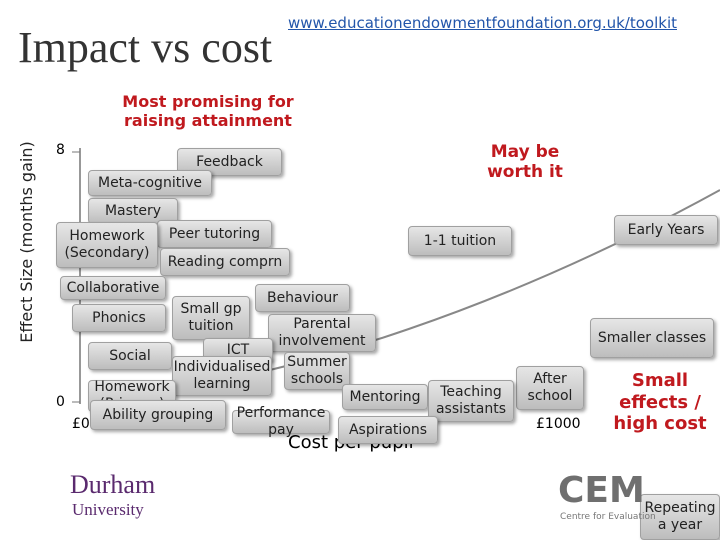  I want to click on logo: Centre for Evaluation, so click(608, 517).